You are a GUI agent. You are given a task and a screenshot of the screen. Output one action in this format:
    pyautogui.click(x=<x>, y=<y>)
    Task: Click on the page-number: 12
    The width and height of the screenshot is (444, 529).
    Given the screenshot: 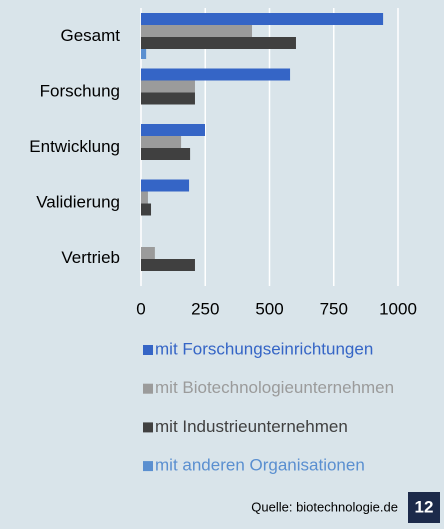 What is the action you would take?
    pyautogui.click(x=424, y=506)
    